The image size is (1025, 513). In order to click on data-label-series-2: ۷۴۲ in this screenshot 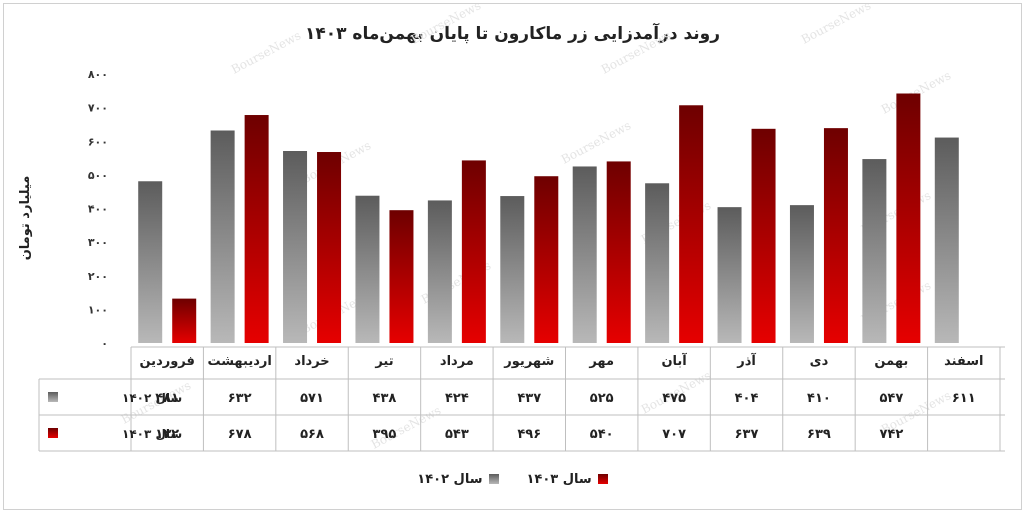, I will do `click(891, 434)`.